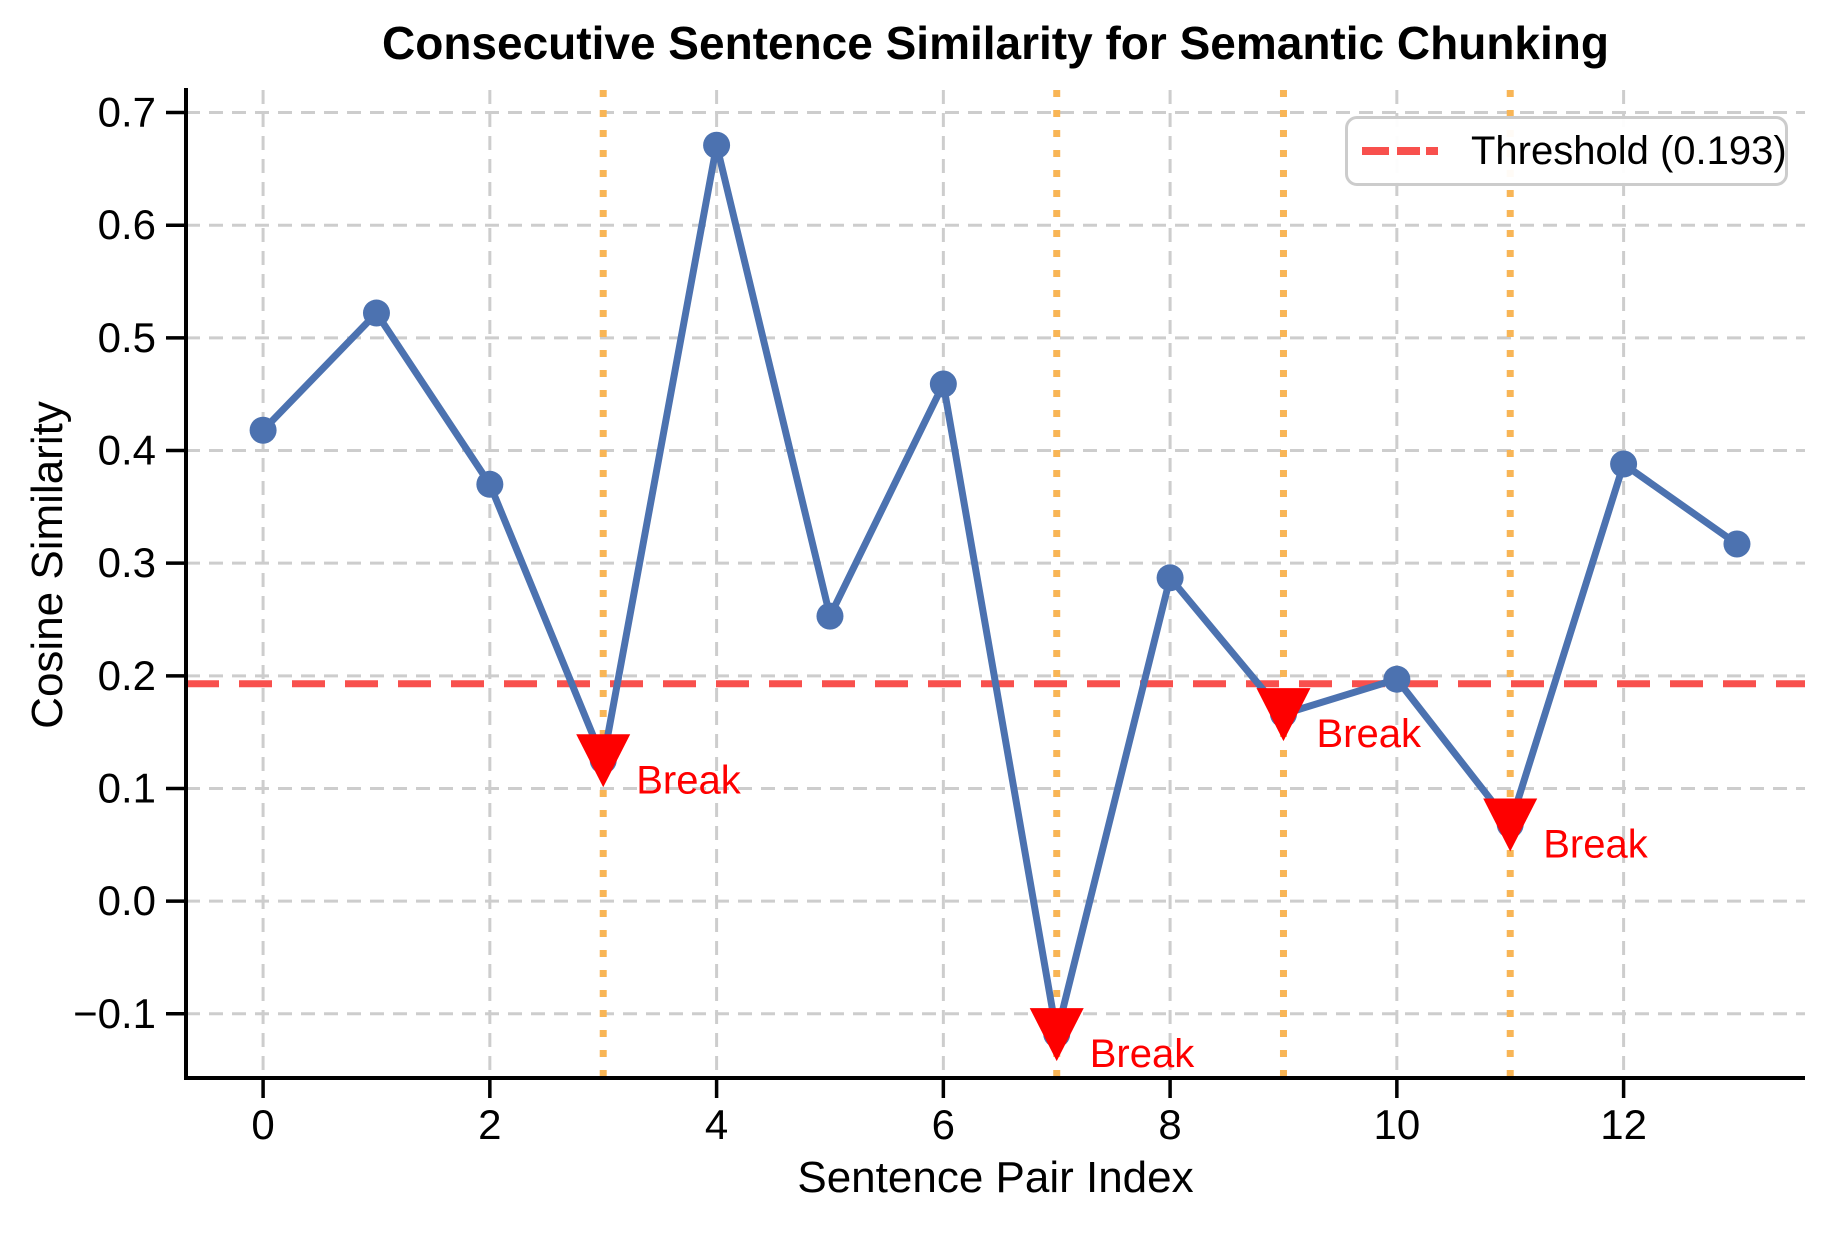 The height and width of the screenshot is (1234, 1834). Describe the element at coordinates (1629, 150) in the screenshot. I see `legend-label: Threshold (0.193)` at that location.